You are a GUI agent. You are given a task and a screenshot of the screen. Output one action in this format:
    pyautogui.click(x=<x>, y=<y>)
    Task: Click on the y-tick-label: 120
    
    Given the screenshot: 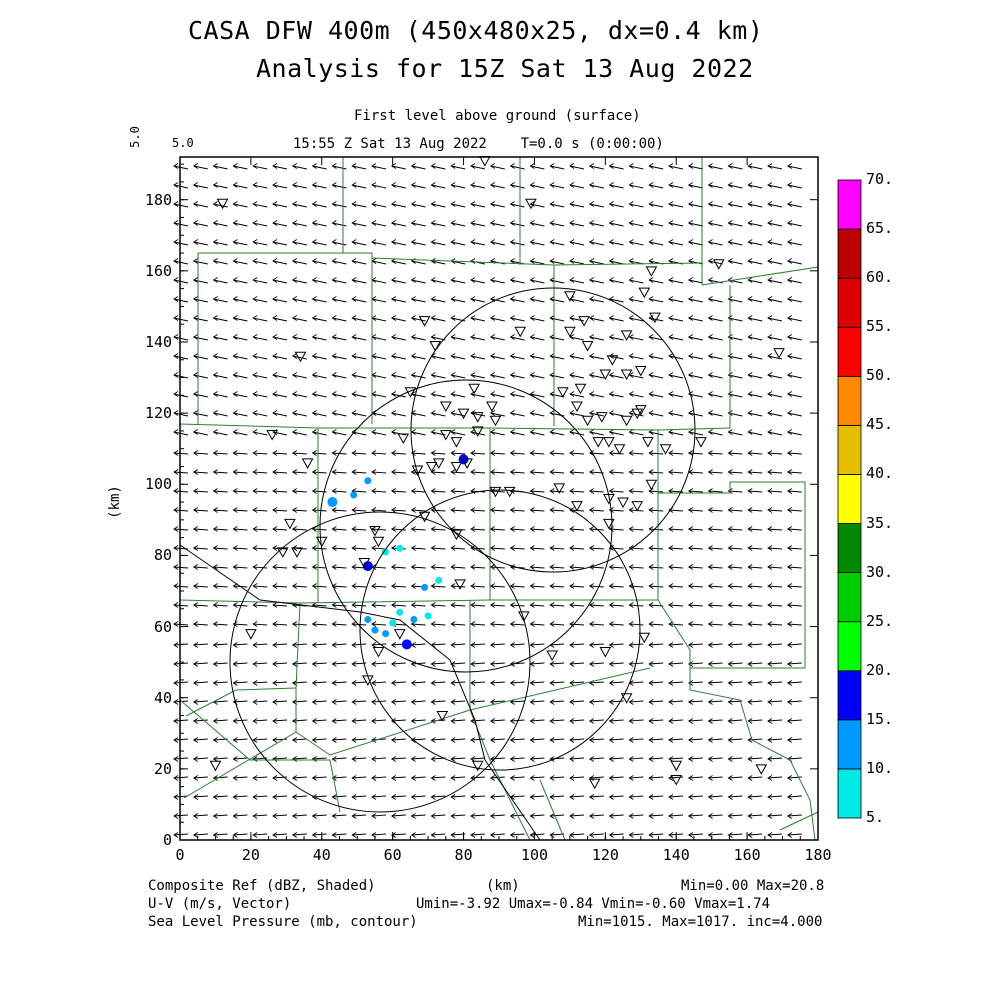 What is the action you would take?
    pyautogui.click(x=159, y=413)
    